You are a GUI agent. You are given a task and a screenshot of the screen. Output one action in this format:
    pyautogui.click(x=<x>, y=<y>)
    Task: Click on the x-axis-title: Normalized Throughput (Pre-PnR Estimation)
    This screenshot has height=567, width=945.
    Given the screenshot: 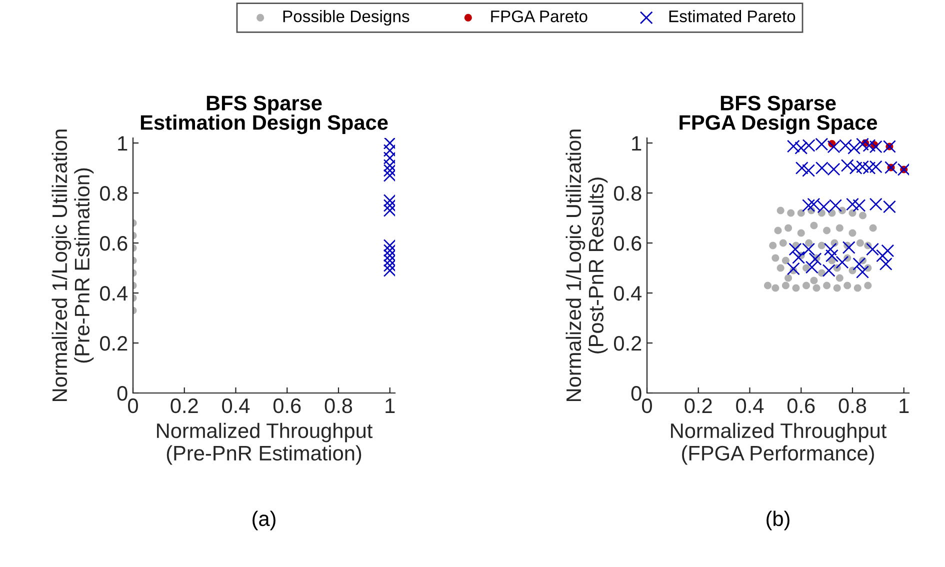 What is the action you would take?
    pyautogui.click(x=265, y=443)
    